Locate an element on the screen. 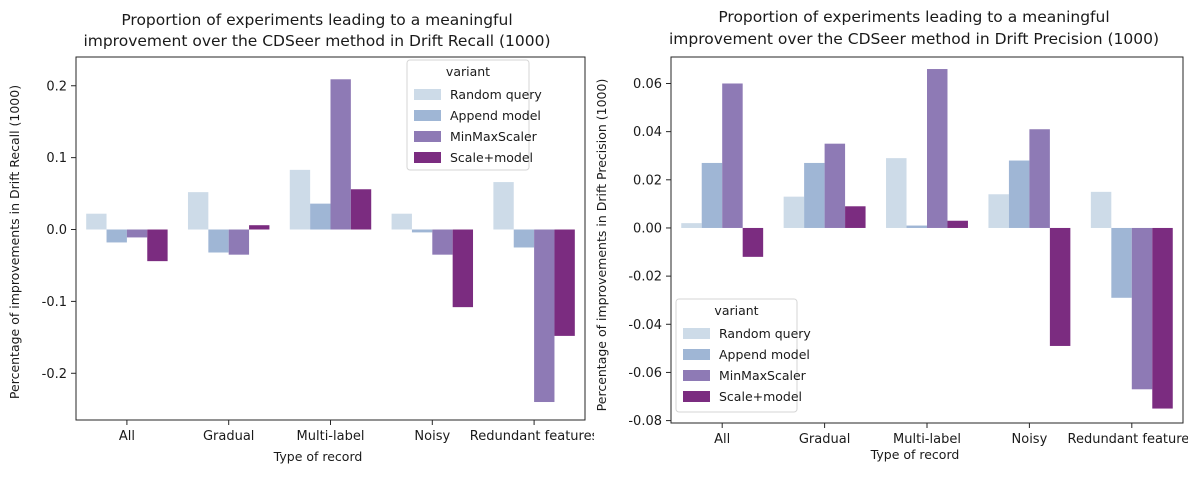  y-tick-label: -0.04 is located at coordinates (645, 325).